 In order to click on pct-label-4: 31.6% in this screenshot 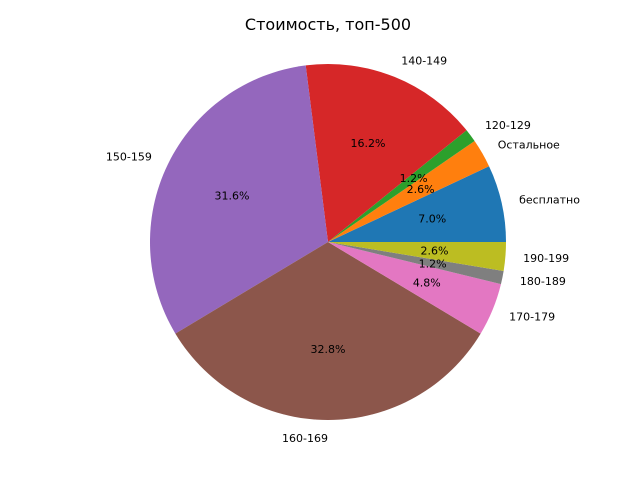, I will do `click(231, 195)`.